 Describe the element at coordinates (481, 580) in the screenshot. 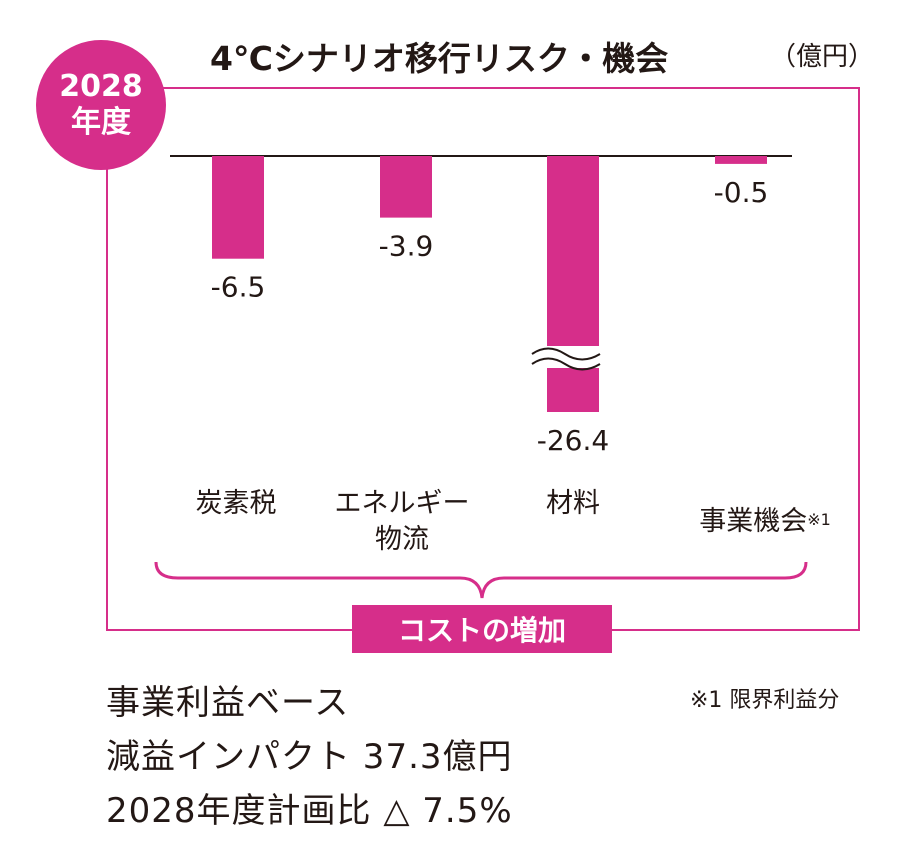

I see `cost-brace` at that location.